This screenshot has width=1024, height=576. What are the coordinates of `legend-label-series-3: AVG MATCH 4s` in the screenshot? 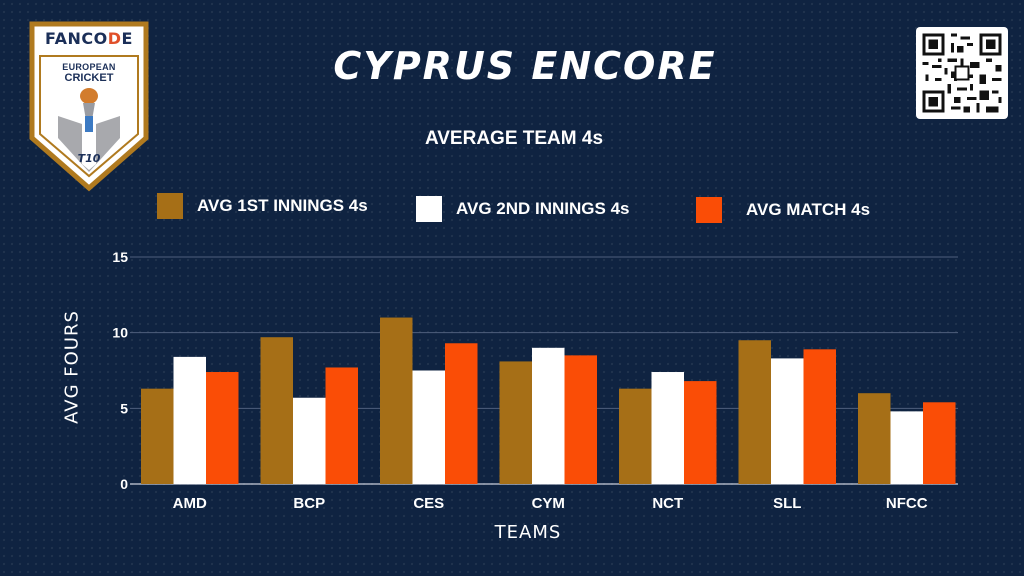 It's located at (808, 209).